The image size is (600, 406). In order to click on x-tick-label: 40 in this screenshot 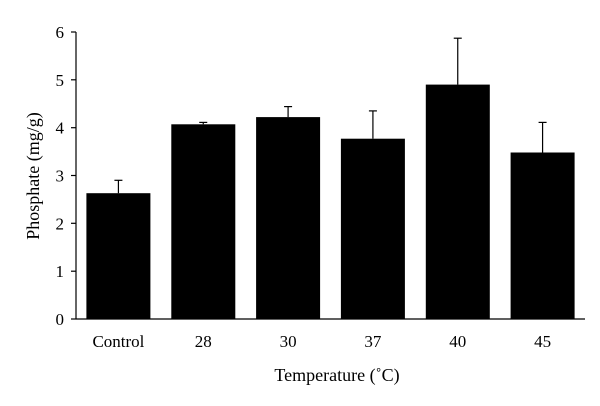, I will do `click(457, 341)`.